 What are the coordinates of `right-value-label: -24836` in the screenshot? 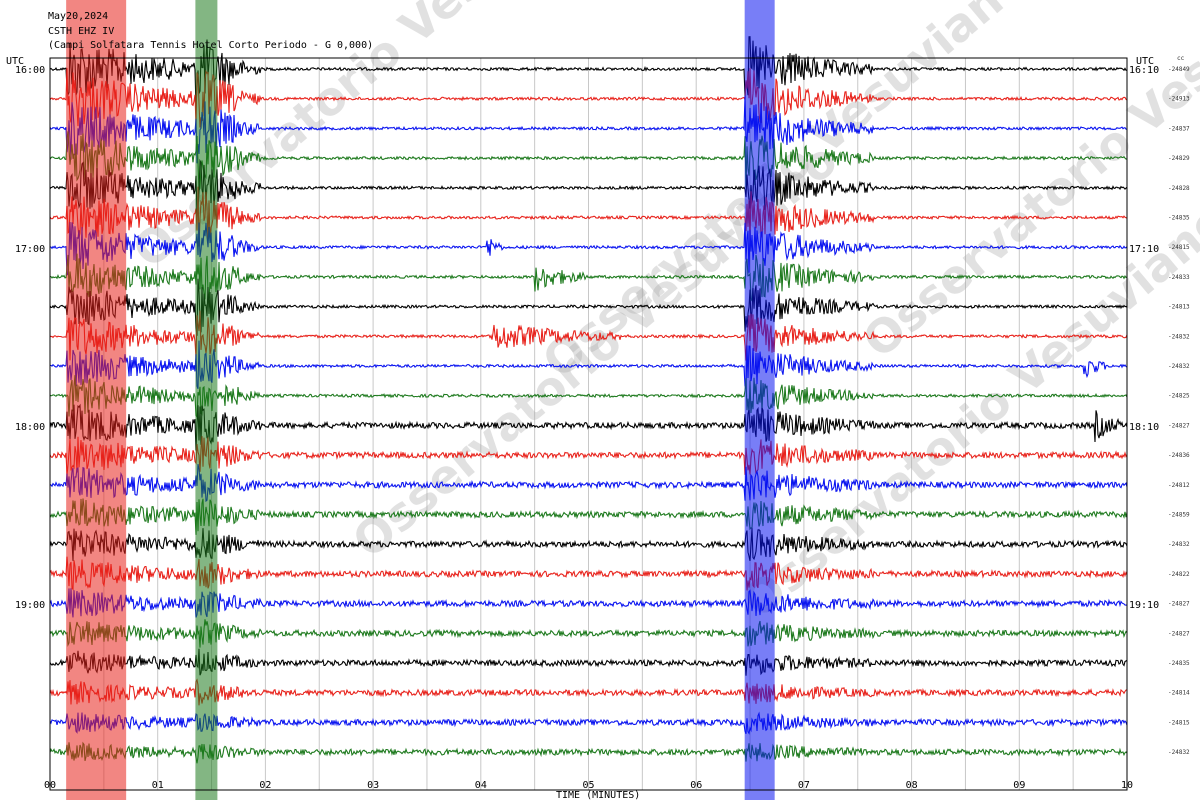 It's located at (1179, 455).